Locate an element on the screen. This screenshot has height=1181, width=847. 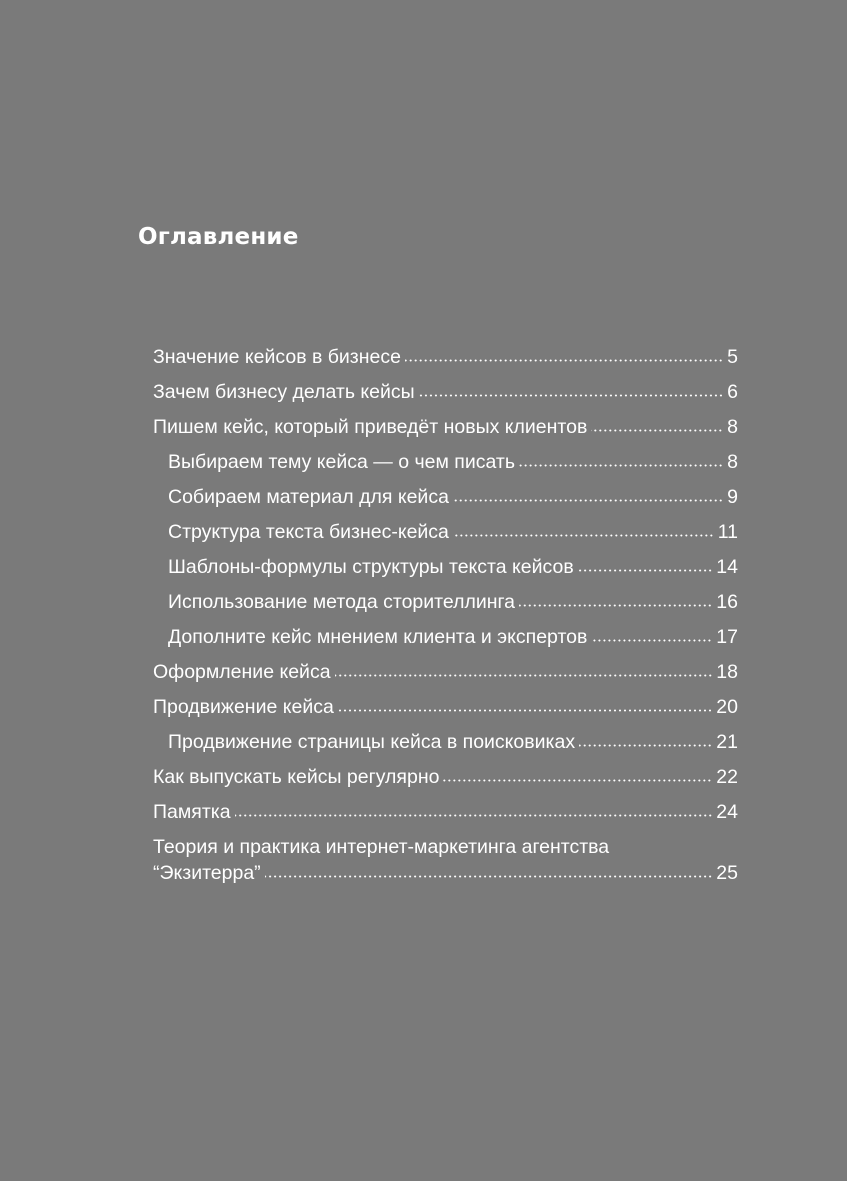
toc-entry-page: 9 is located at coordinates (732, 497).